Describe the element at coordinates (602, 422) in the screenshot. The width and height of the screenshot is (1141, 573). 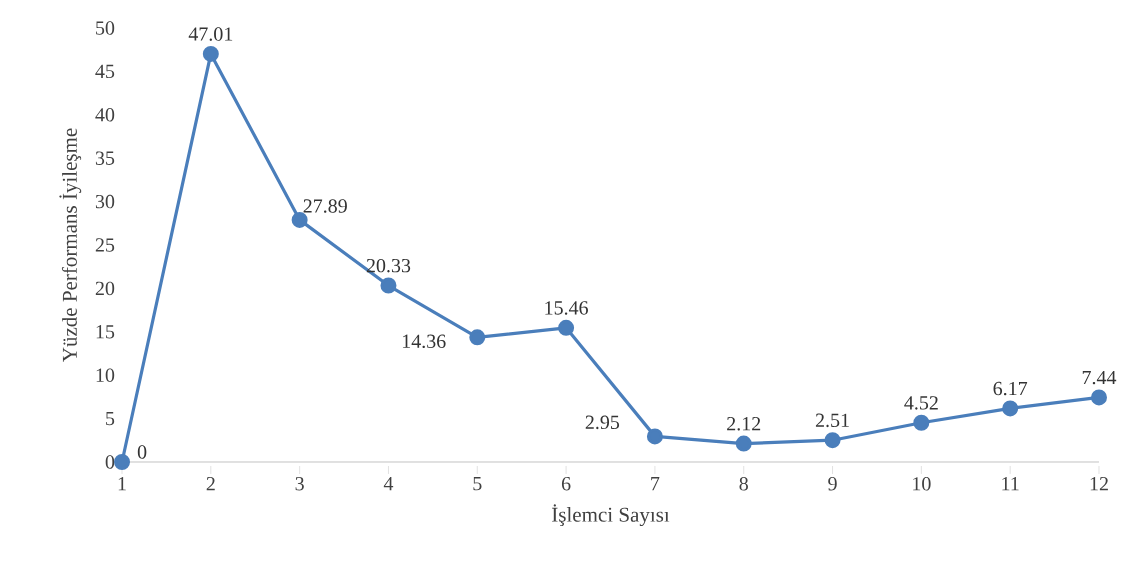
I see `data-label: 2.95` at that location.